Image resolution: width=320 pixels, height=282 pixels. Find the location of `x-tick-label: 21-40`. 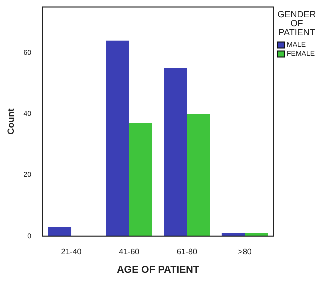

x-tick-label: 21-40 is located at coordinates (71, 251).